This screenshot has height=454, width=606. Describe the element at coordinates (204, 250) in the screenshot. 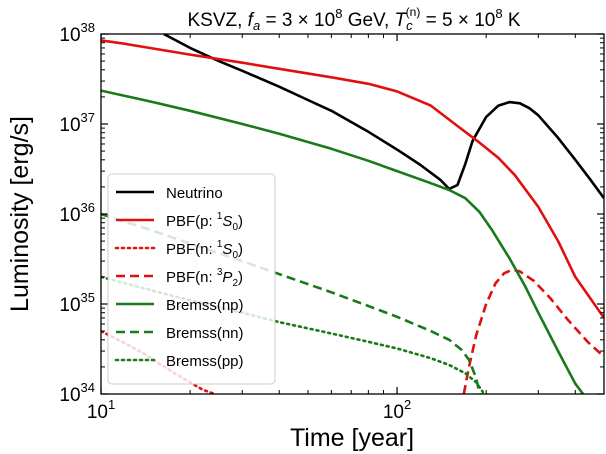

I see `legend-label-pbf-n-1s0: PBF(n: 1S0)` at that location.